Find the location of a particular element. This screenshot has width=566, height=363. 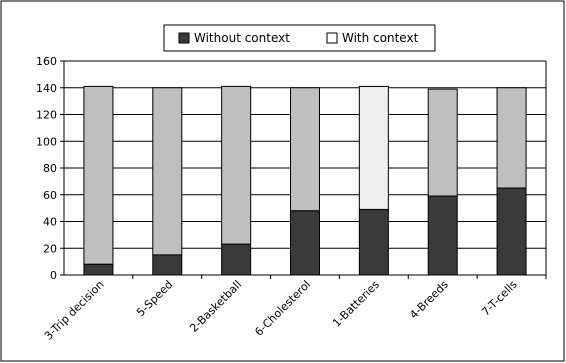

y-tick-label: 0 is located at coordinates (53, 275).